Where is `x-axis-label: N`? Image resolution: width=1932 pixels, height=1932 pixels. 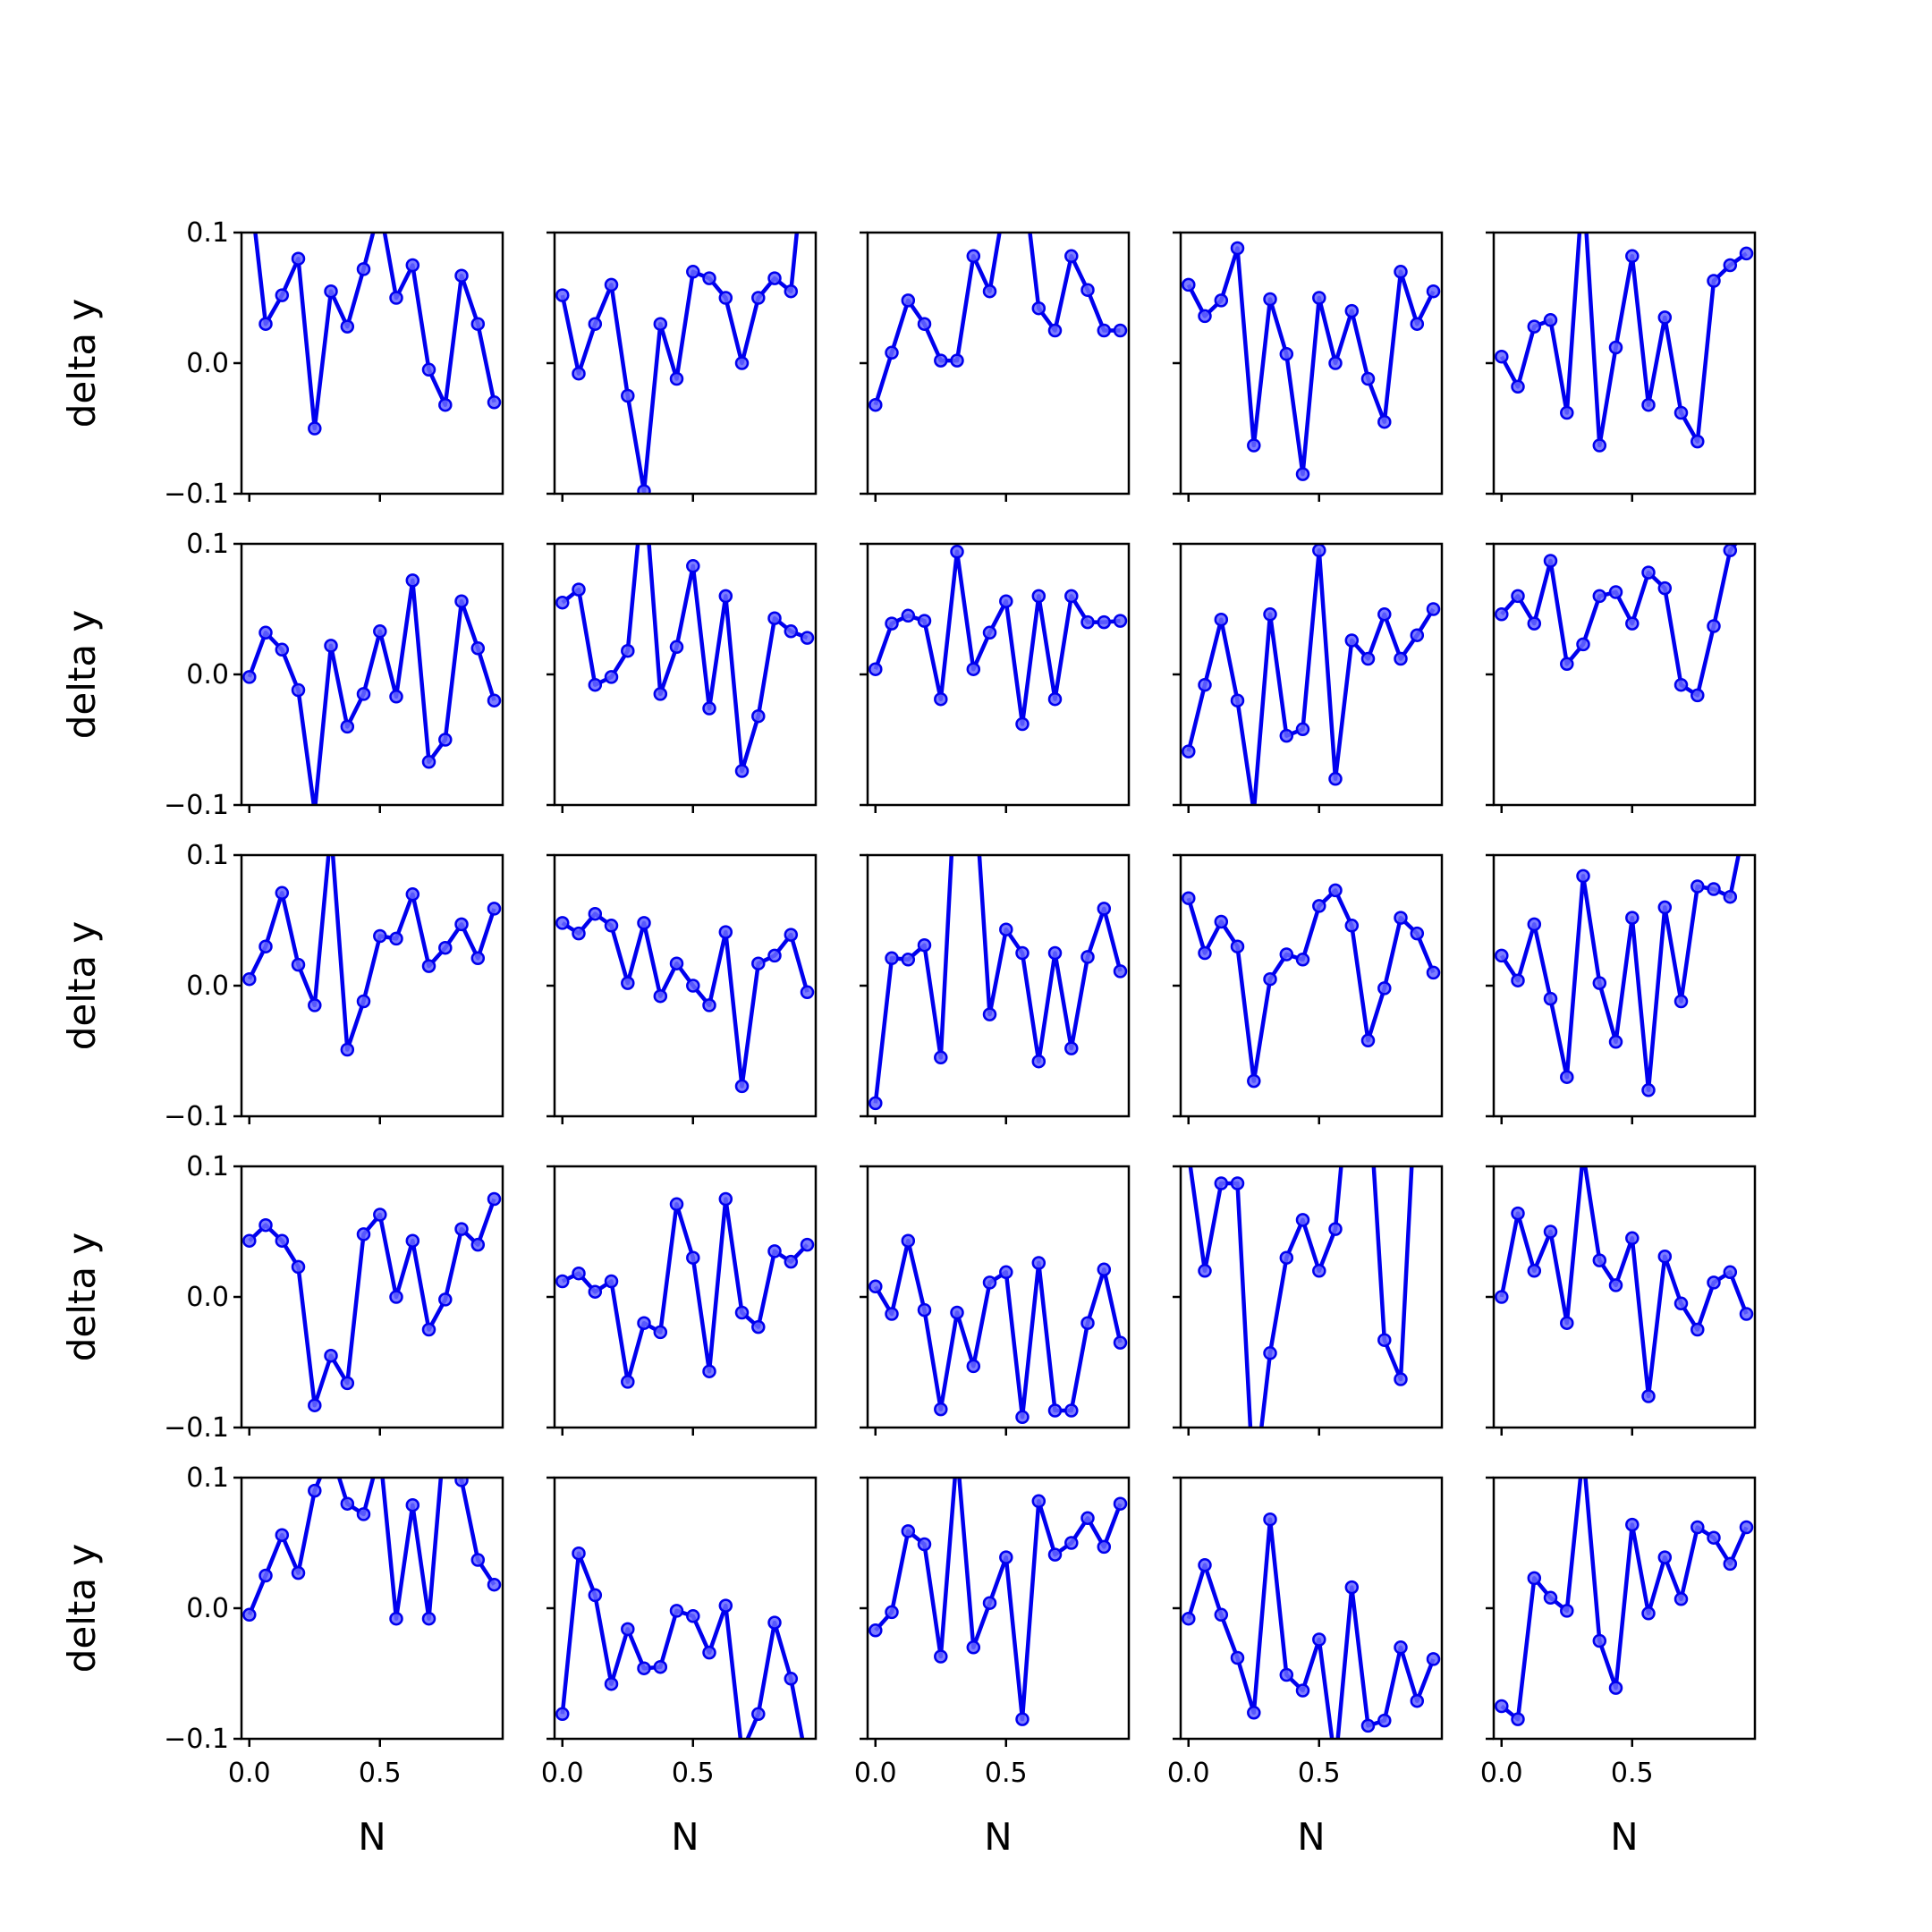 x-axis-label: N is located at coordinates (1311, 1837).